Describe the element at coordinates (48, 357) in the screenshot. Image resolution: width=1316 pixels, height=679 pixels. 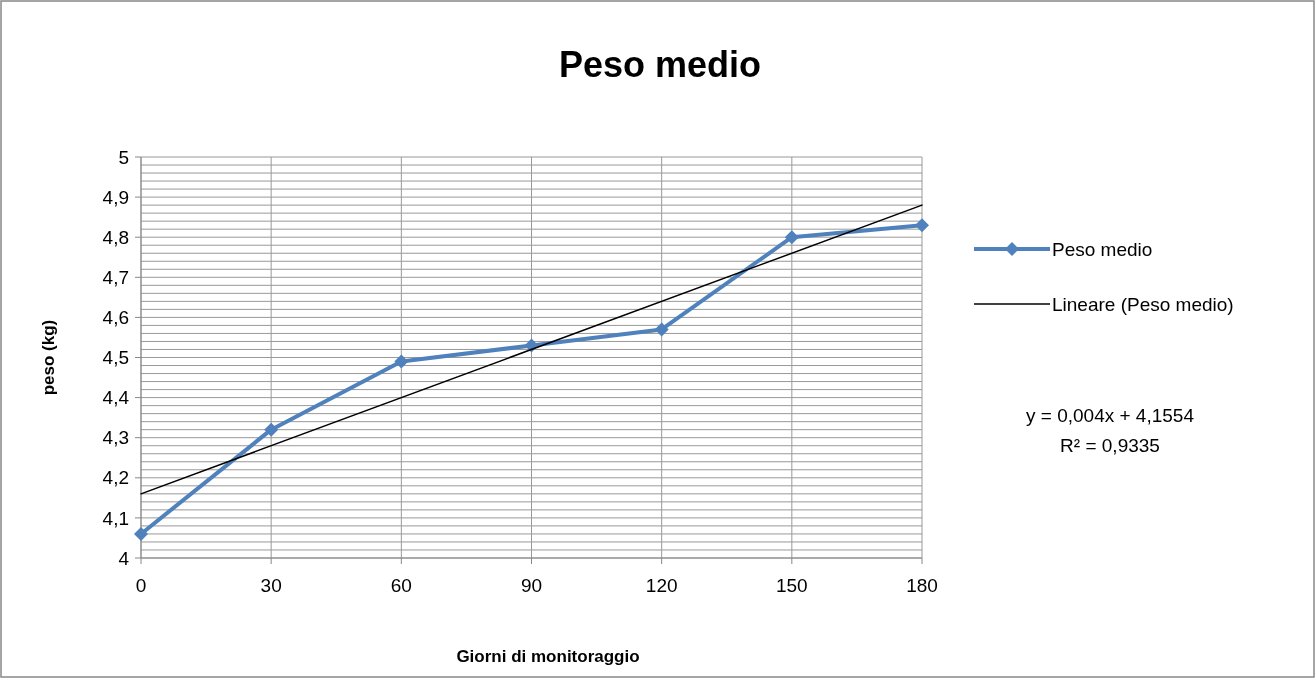
I see `y-axis-title: peso (kg)` at that location.